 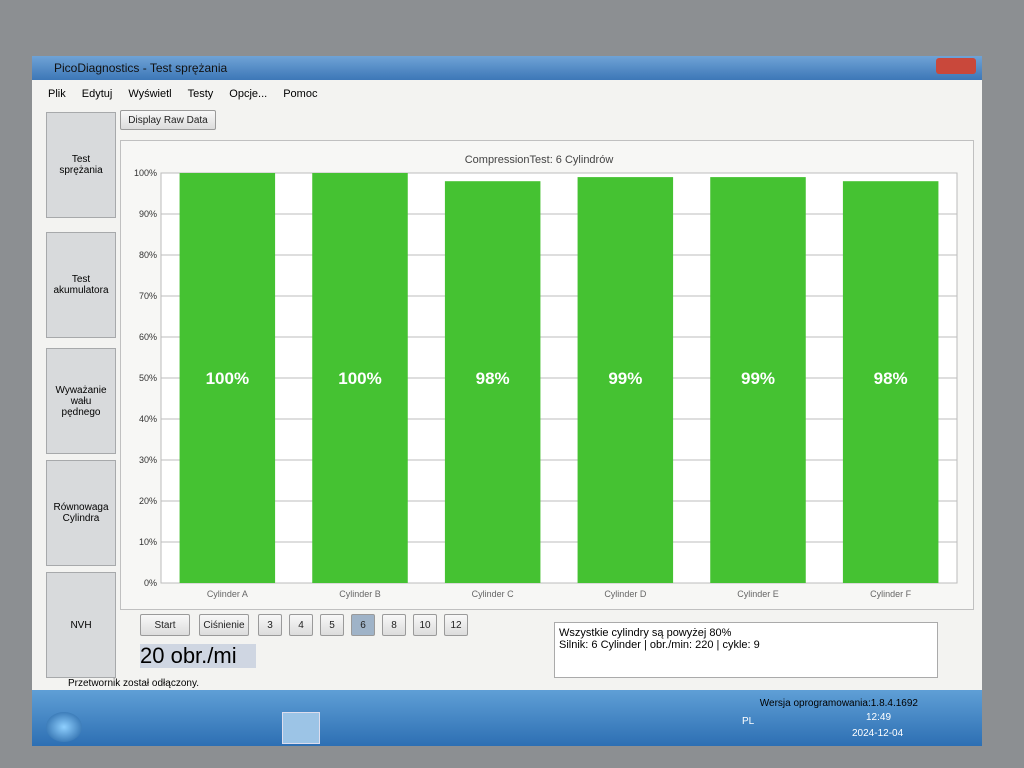 I want to click on clock-time: 12:49, so click(x=879, y=717).